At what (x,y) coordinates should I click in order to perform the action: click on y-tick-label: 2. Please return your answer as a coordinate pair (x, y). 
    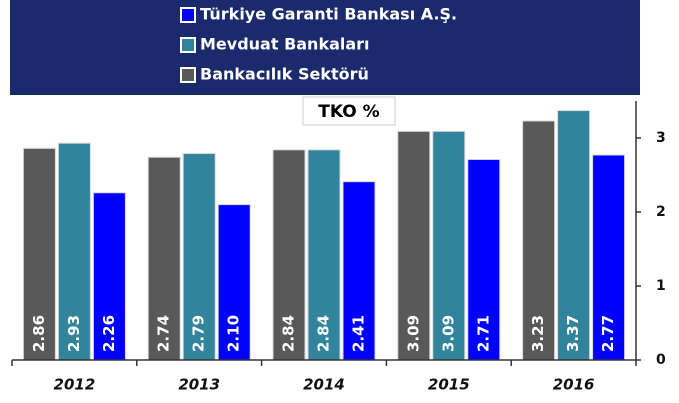
    Looking at the image, I should click on (661, 212).